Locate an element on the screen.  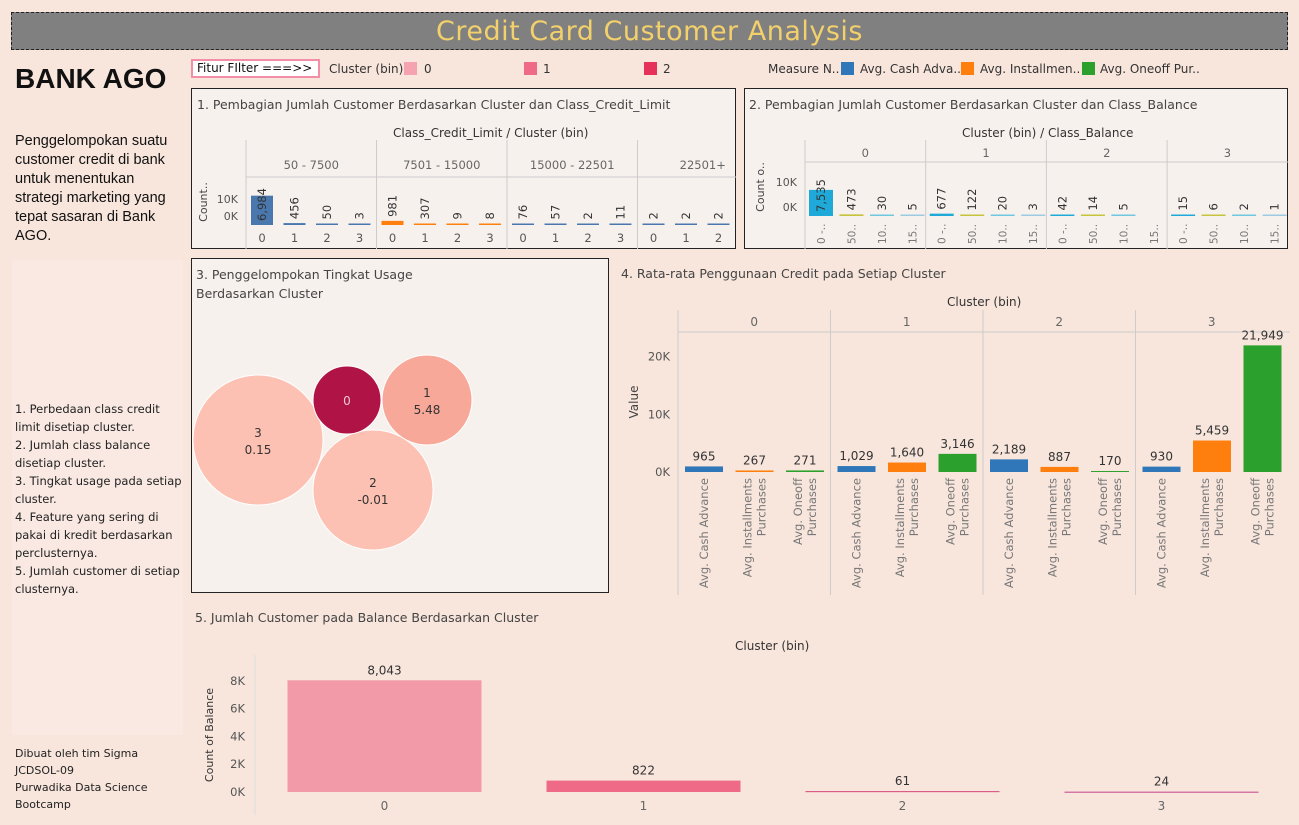
credit-line: Dibuat oleh tim Sigma is located at coordinates (77, 753).